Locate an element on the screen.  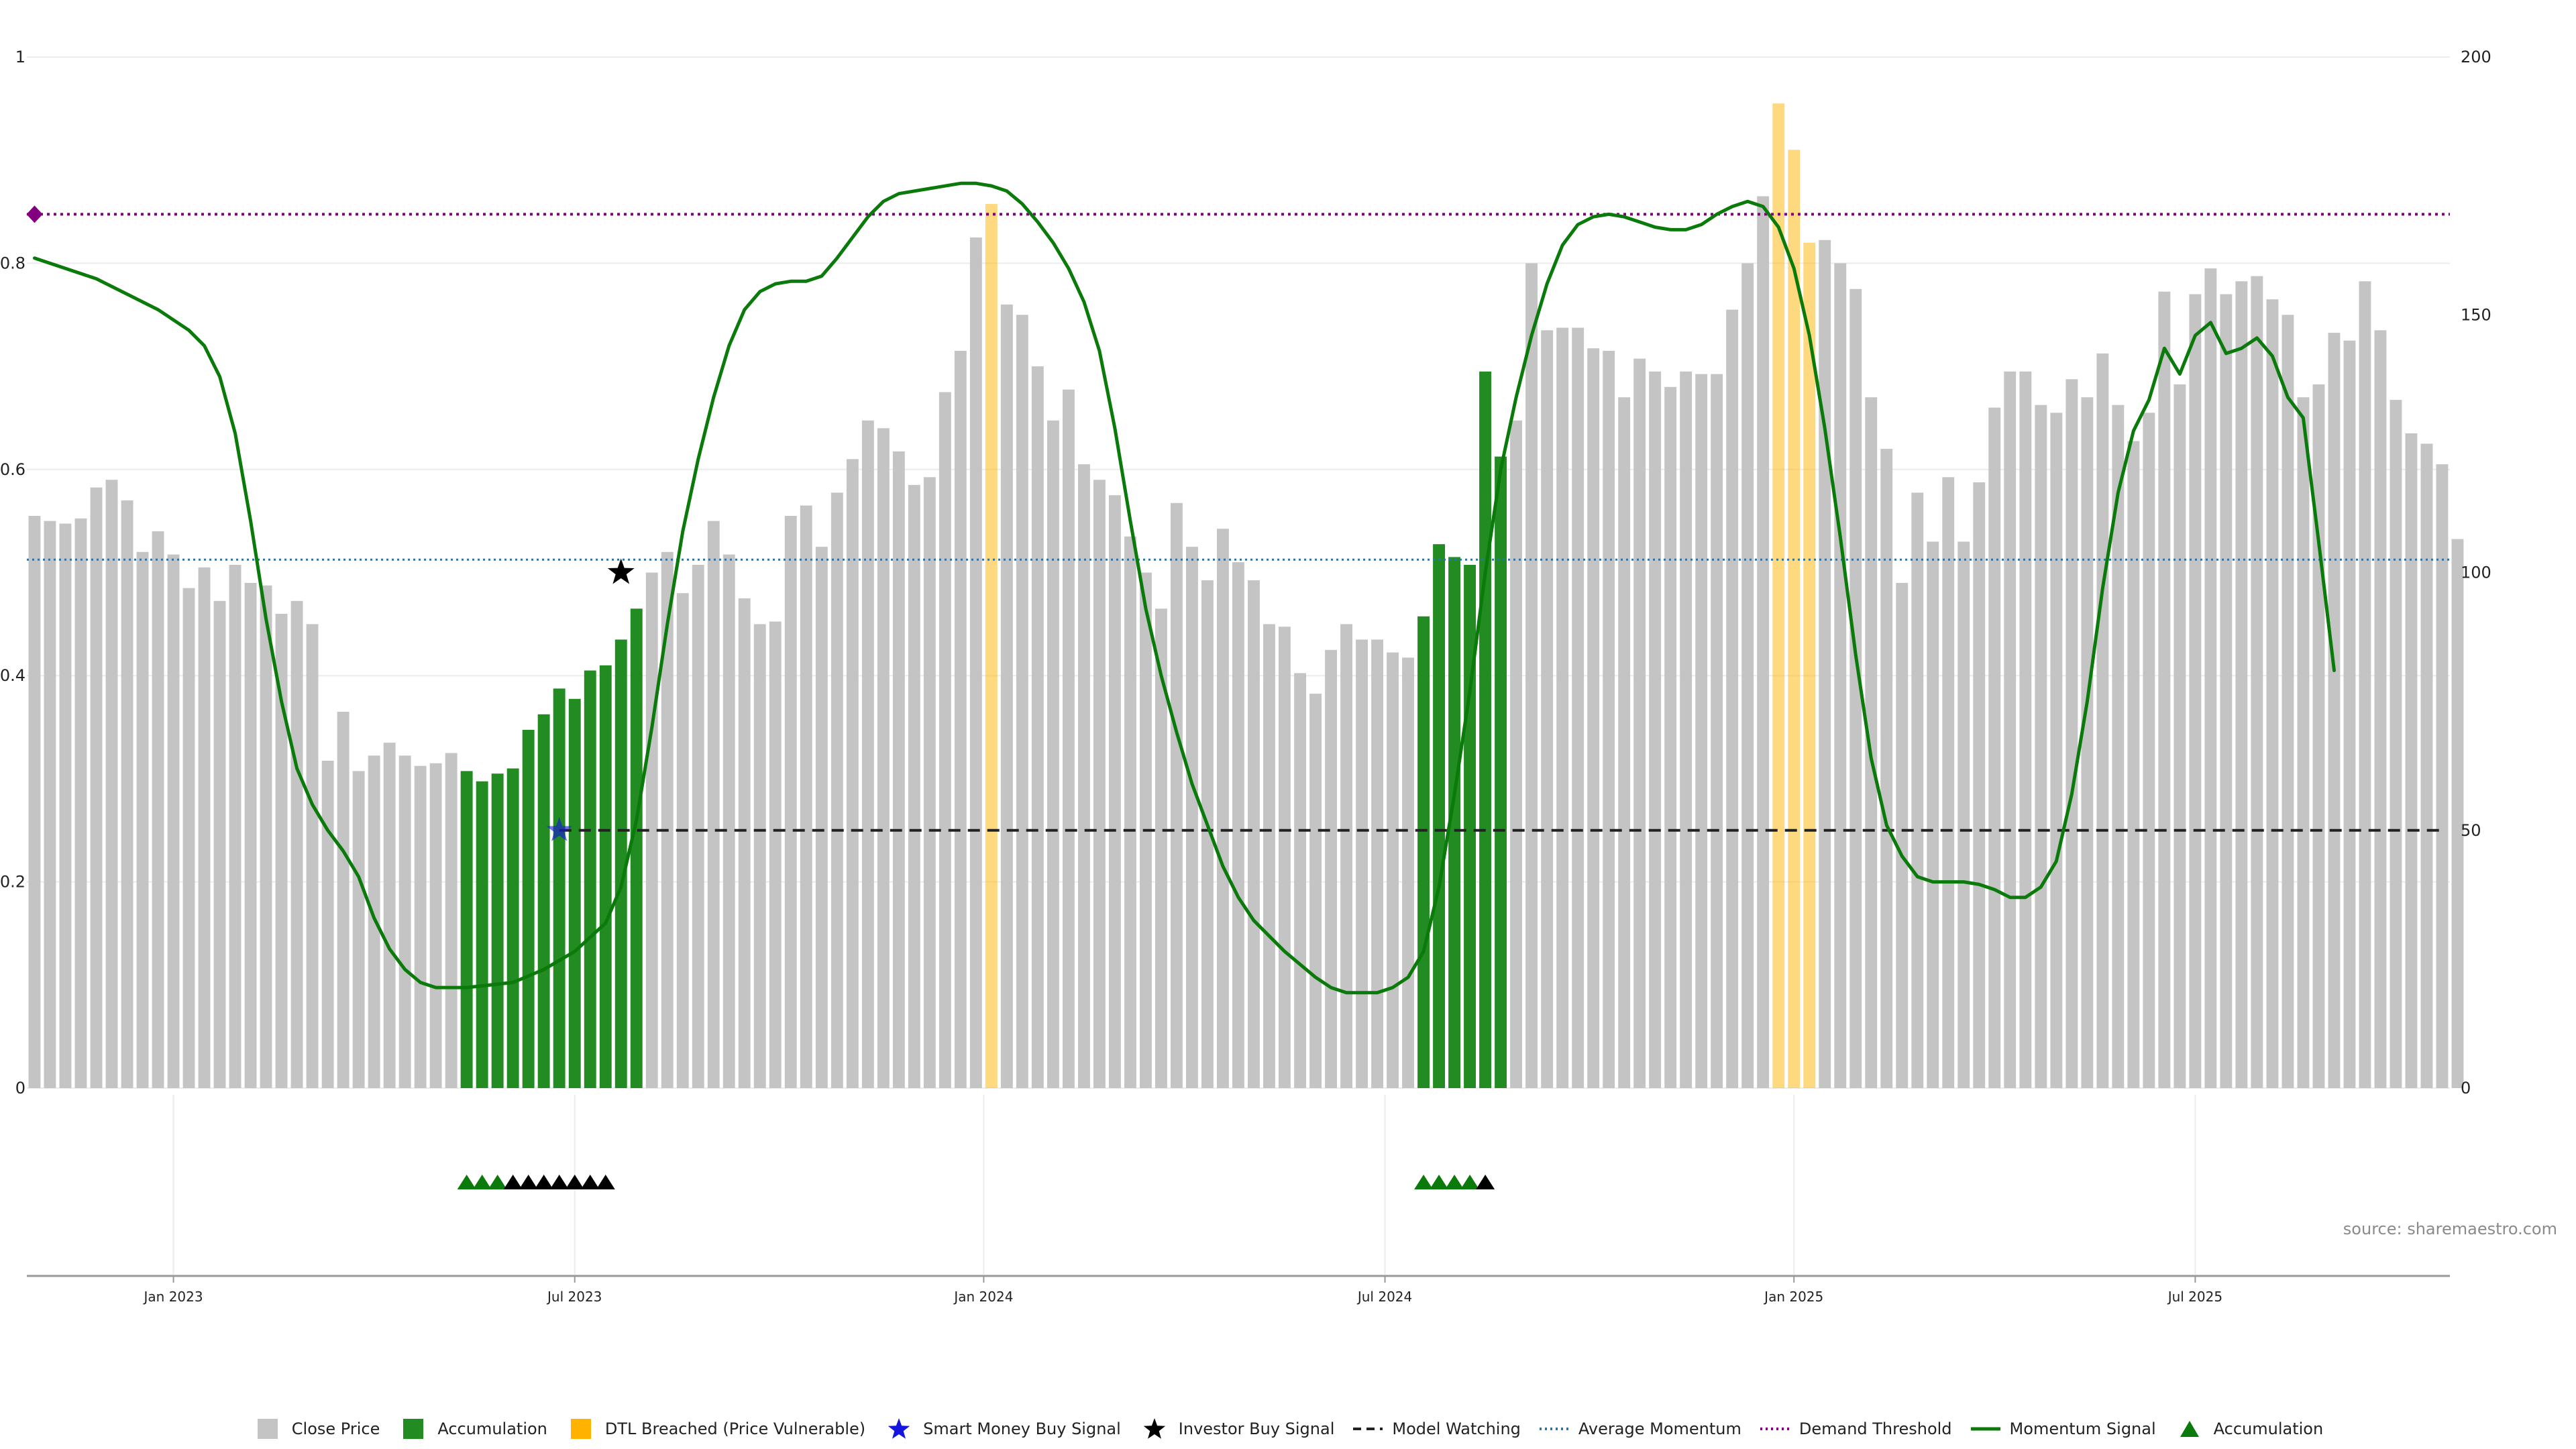
right-y-axis: 0 50 100 150 200 is located at coordinates (2476, 572).